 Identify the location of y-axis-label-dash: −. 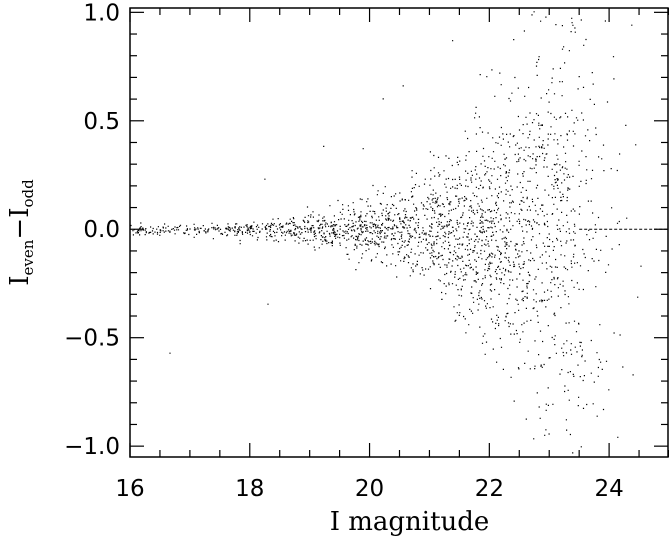
(20, 229).